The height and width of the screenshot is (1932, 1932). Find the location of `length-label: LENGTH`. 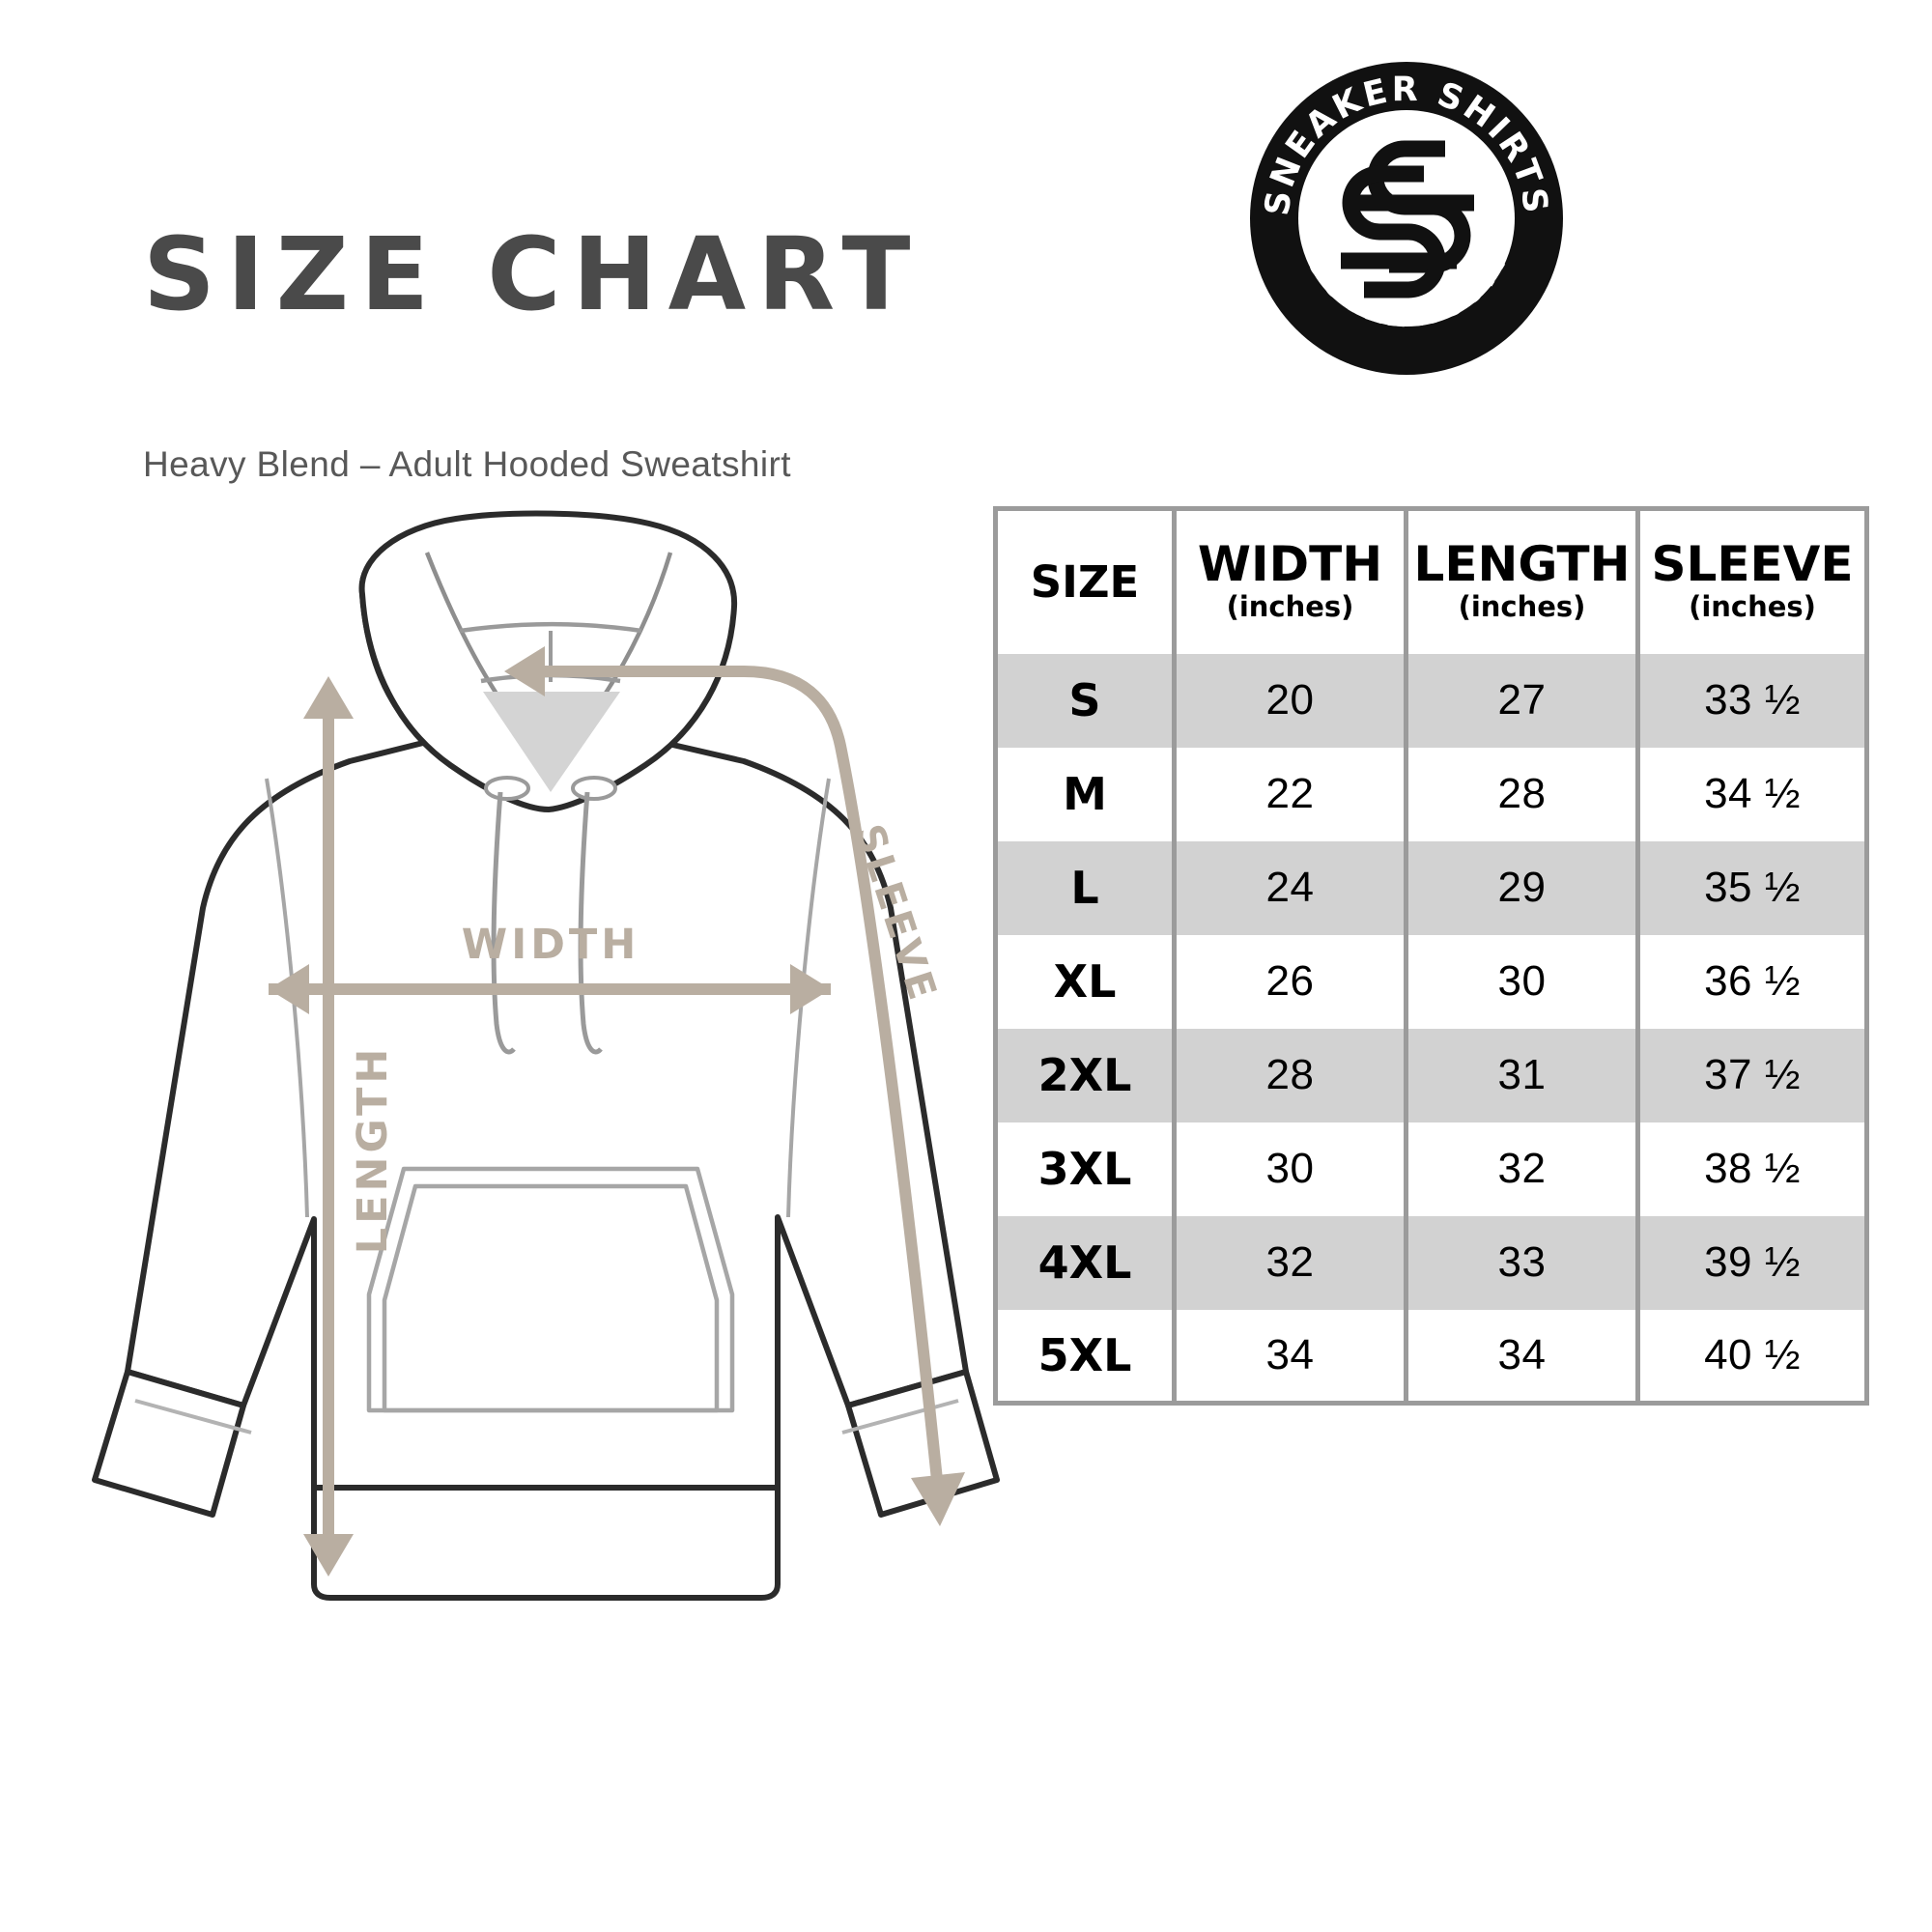

length-label: LENGTH is located at coordinates (373, 1150).